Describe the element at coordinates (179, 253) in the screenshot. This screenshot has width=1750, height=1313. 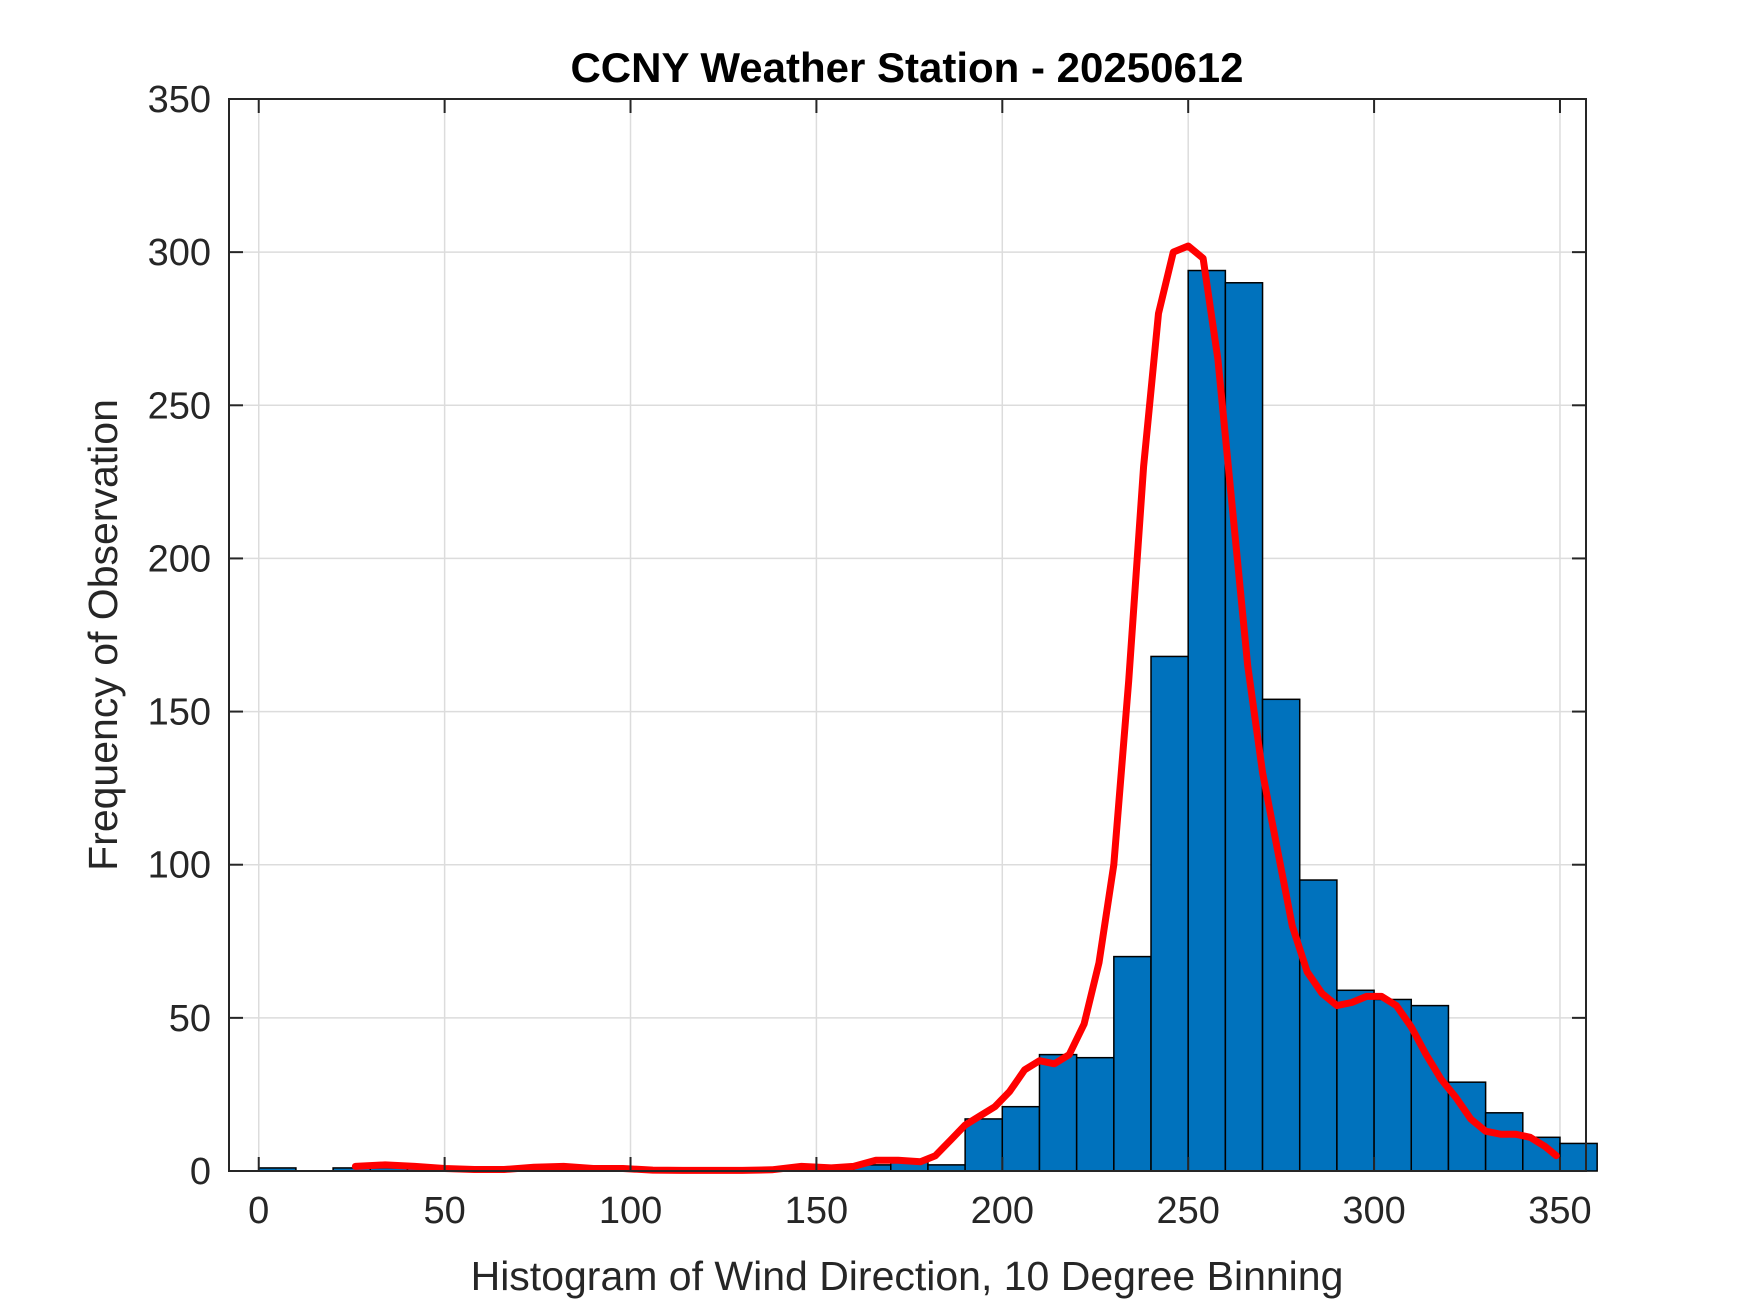
I see `y-tick-label: 300` at that location.